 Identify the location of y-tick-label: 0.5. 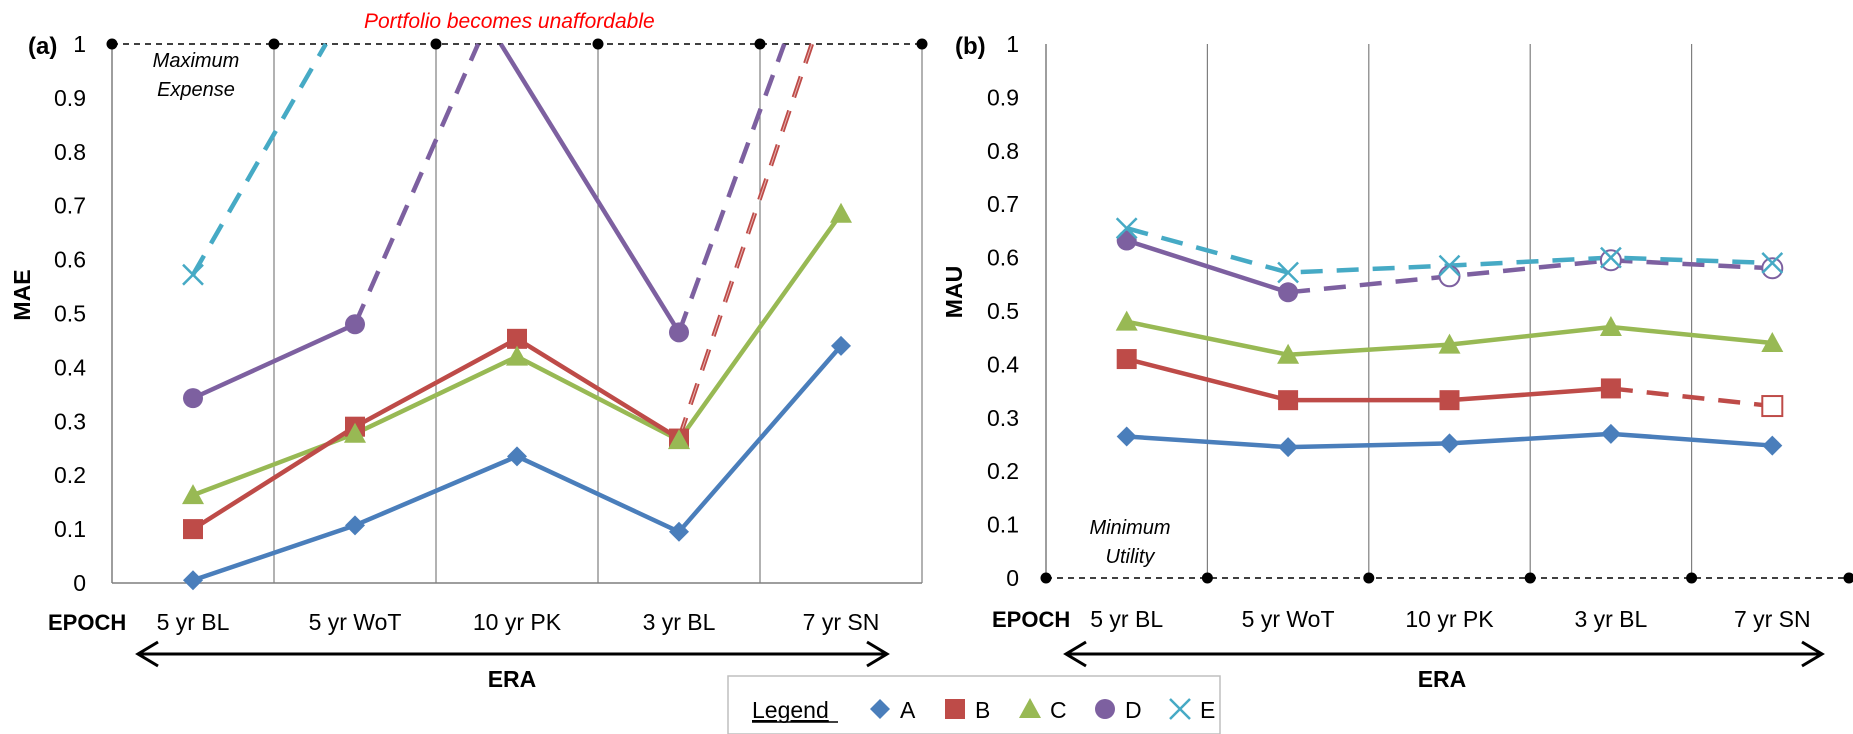
(70, 314).